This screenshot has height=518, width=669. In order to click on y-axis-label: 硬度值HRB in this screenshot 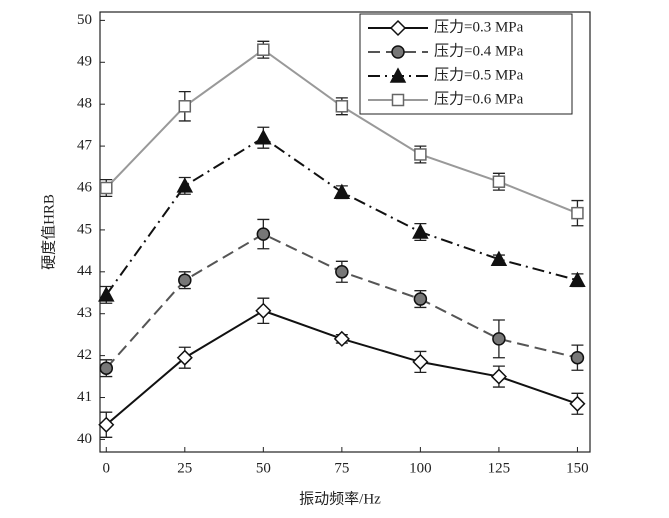, I will do `click(48, 232)`.